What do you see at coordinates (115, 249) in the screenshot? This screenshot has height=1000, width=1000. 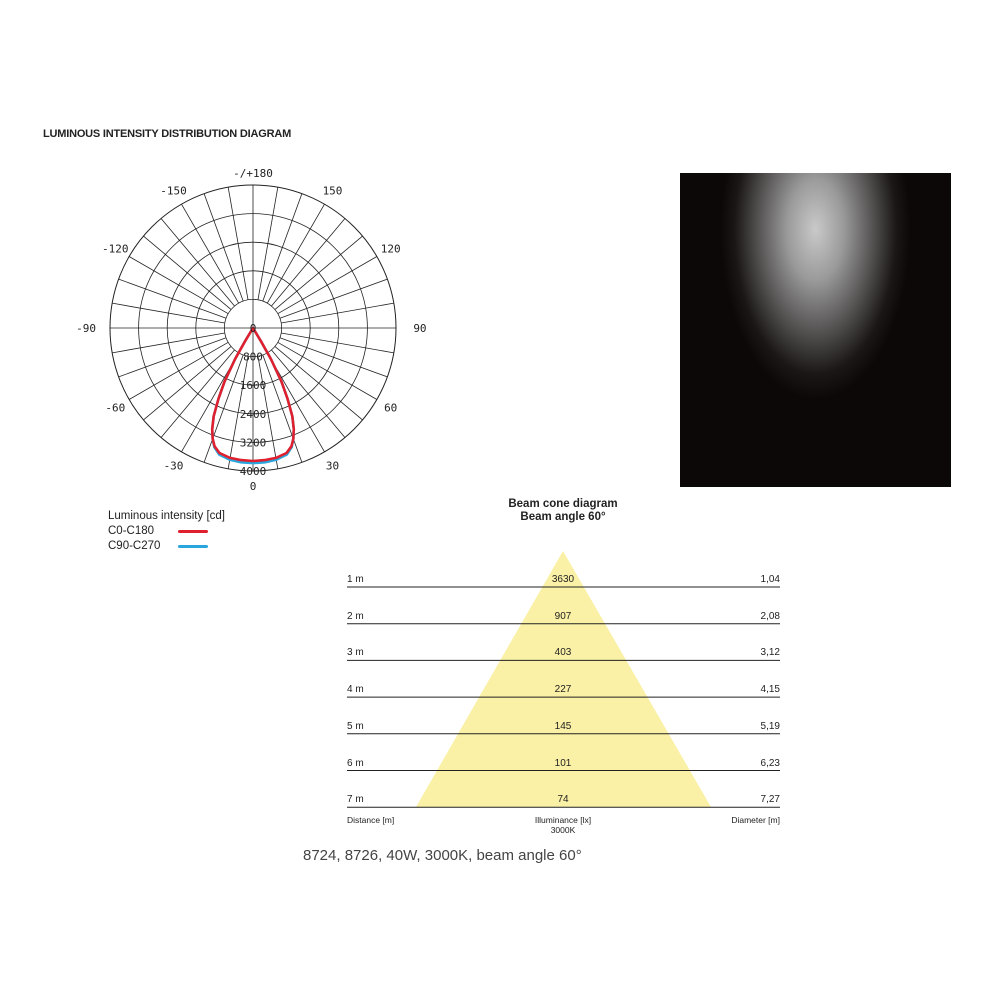 I see `angle-label: -120` at bounding box center [115, 249].